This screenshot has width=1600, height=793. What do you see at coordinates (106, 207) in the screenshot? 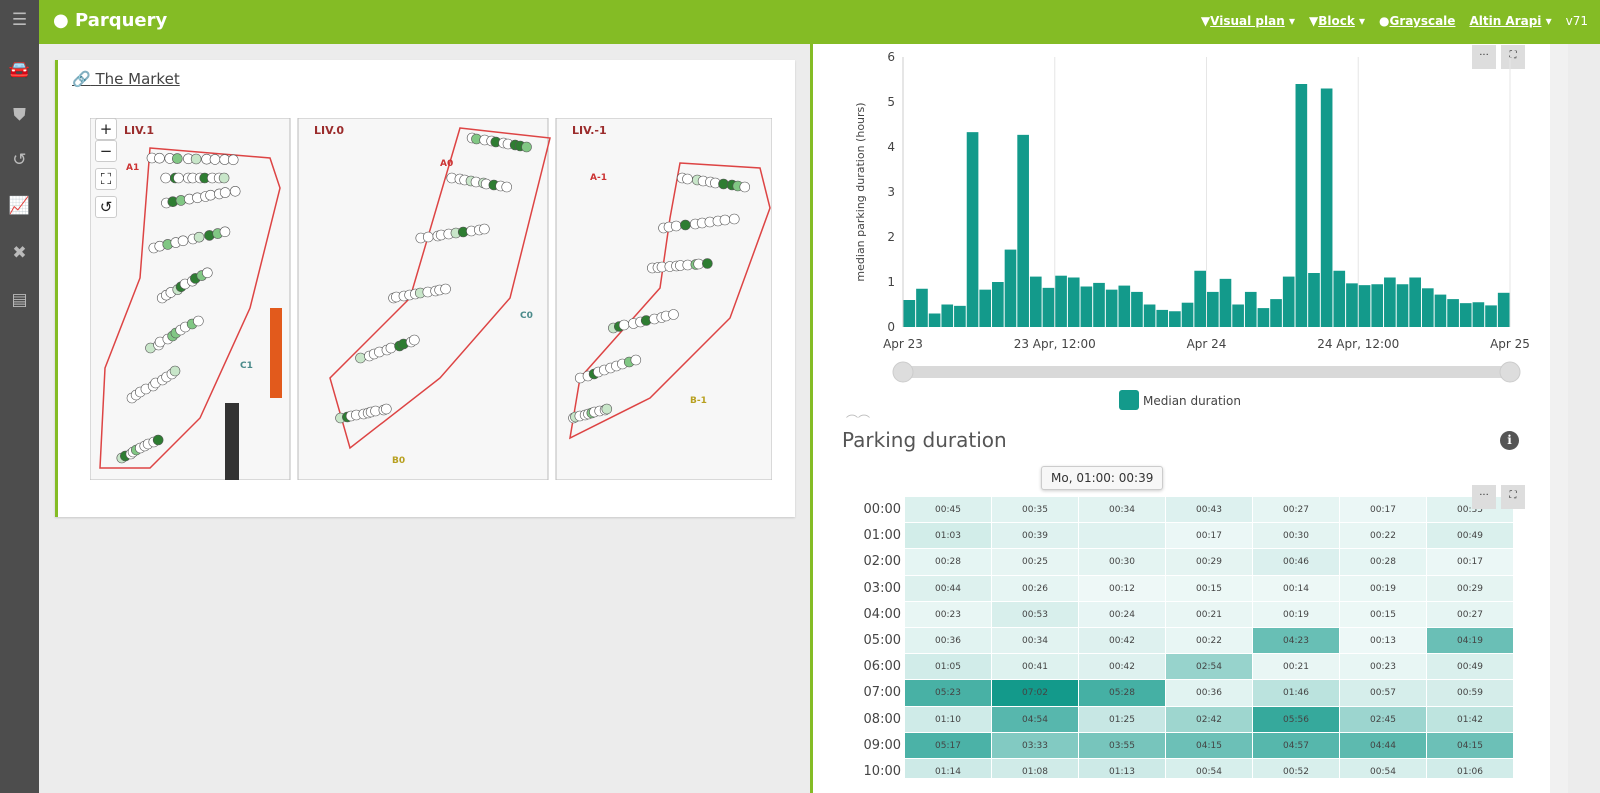
I see `reset-icon: ↺` at bounding box center [106, 207].